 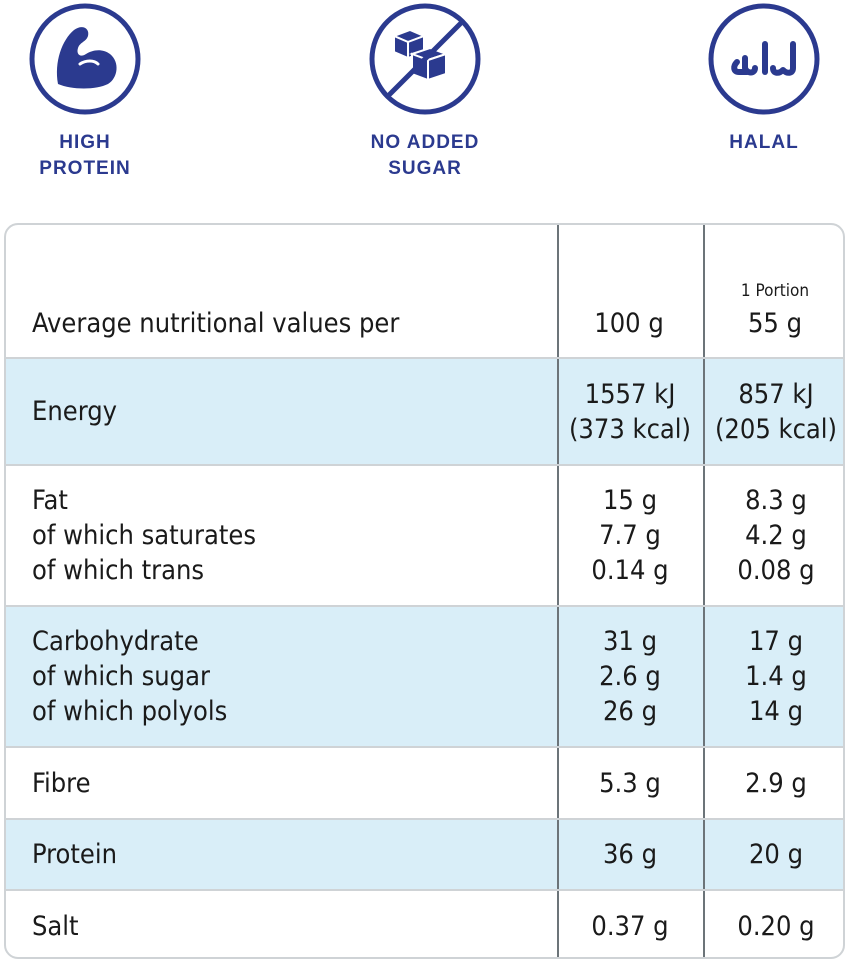 I want to click on value-portion: 17 g, so click(x=776, y=641).